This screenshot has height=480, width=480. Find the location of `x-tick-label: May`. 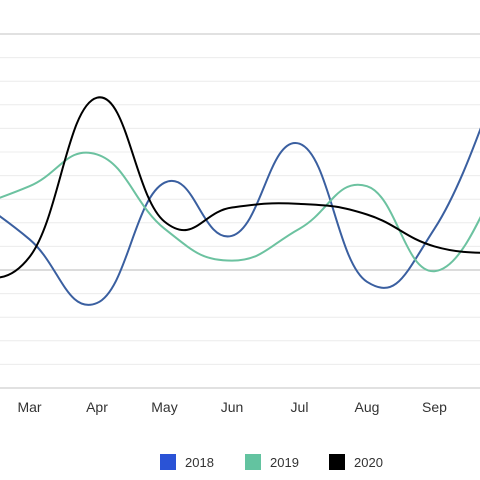

x-tick-label: May is located at coordinates (164, 407).